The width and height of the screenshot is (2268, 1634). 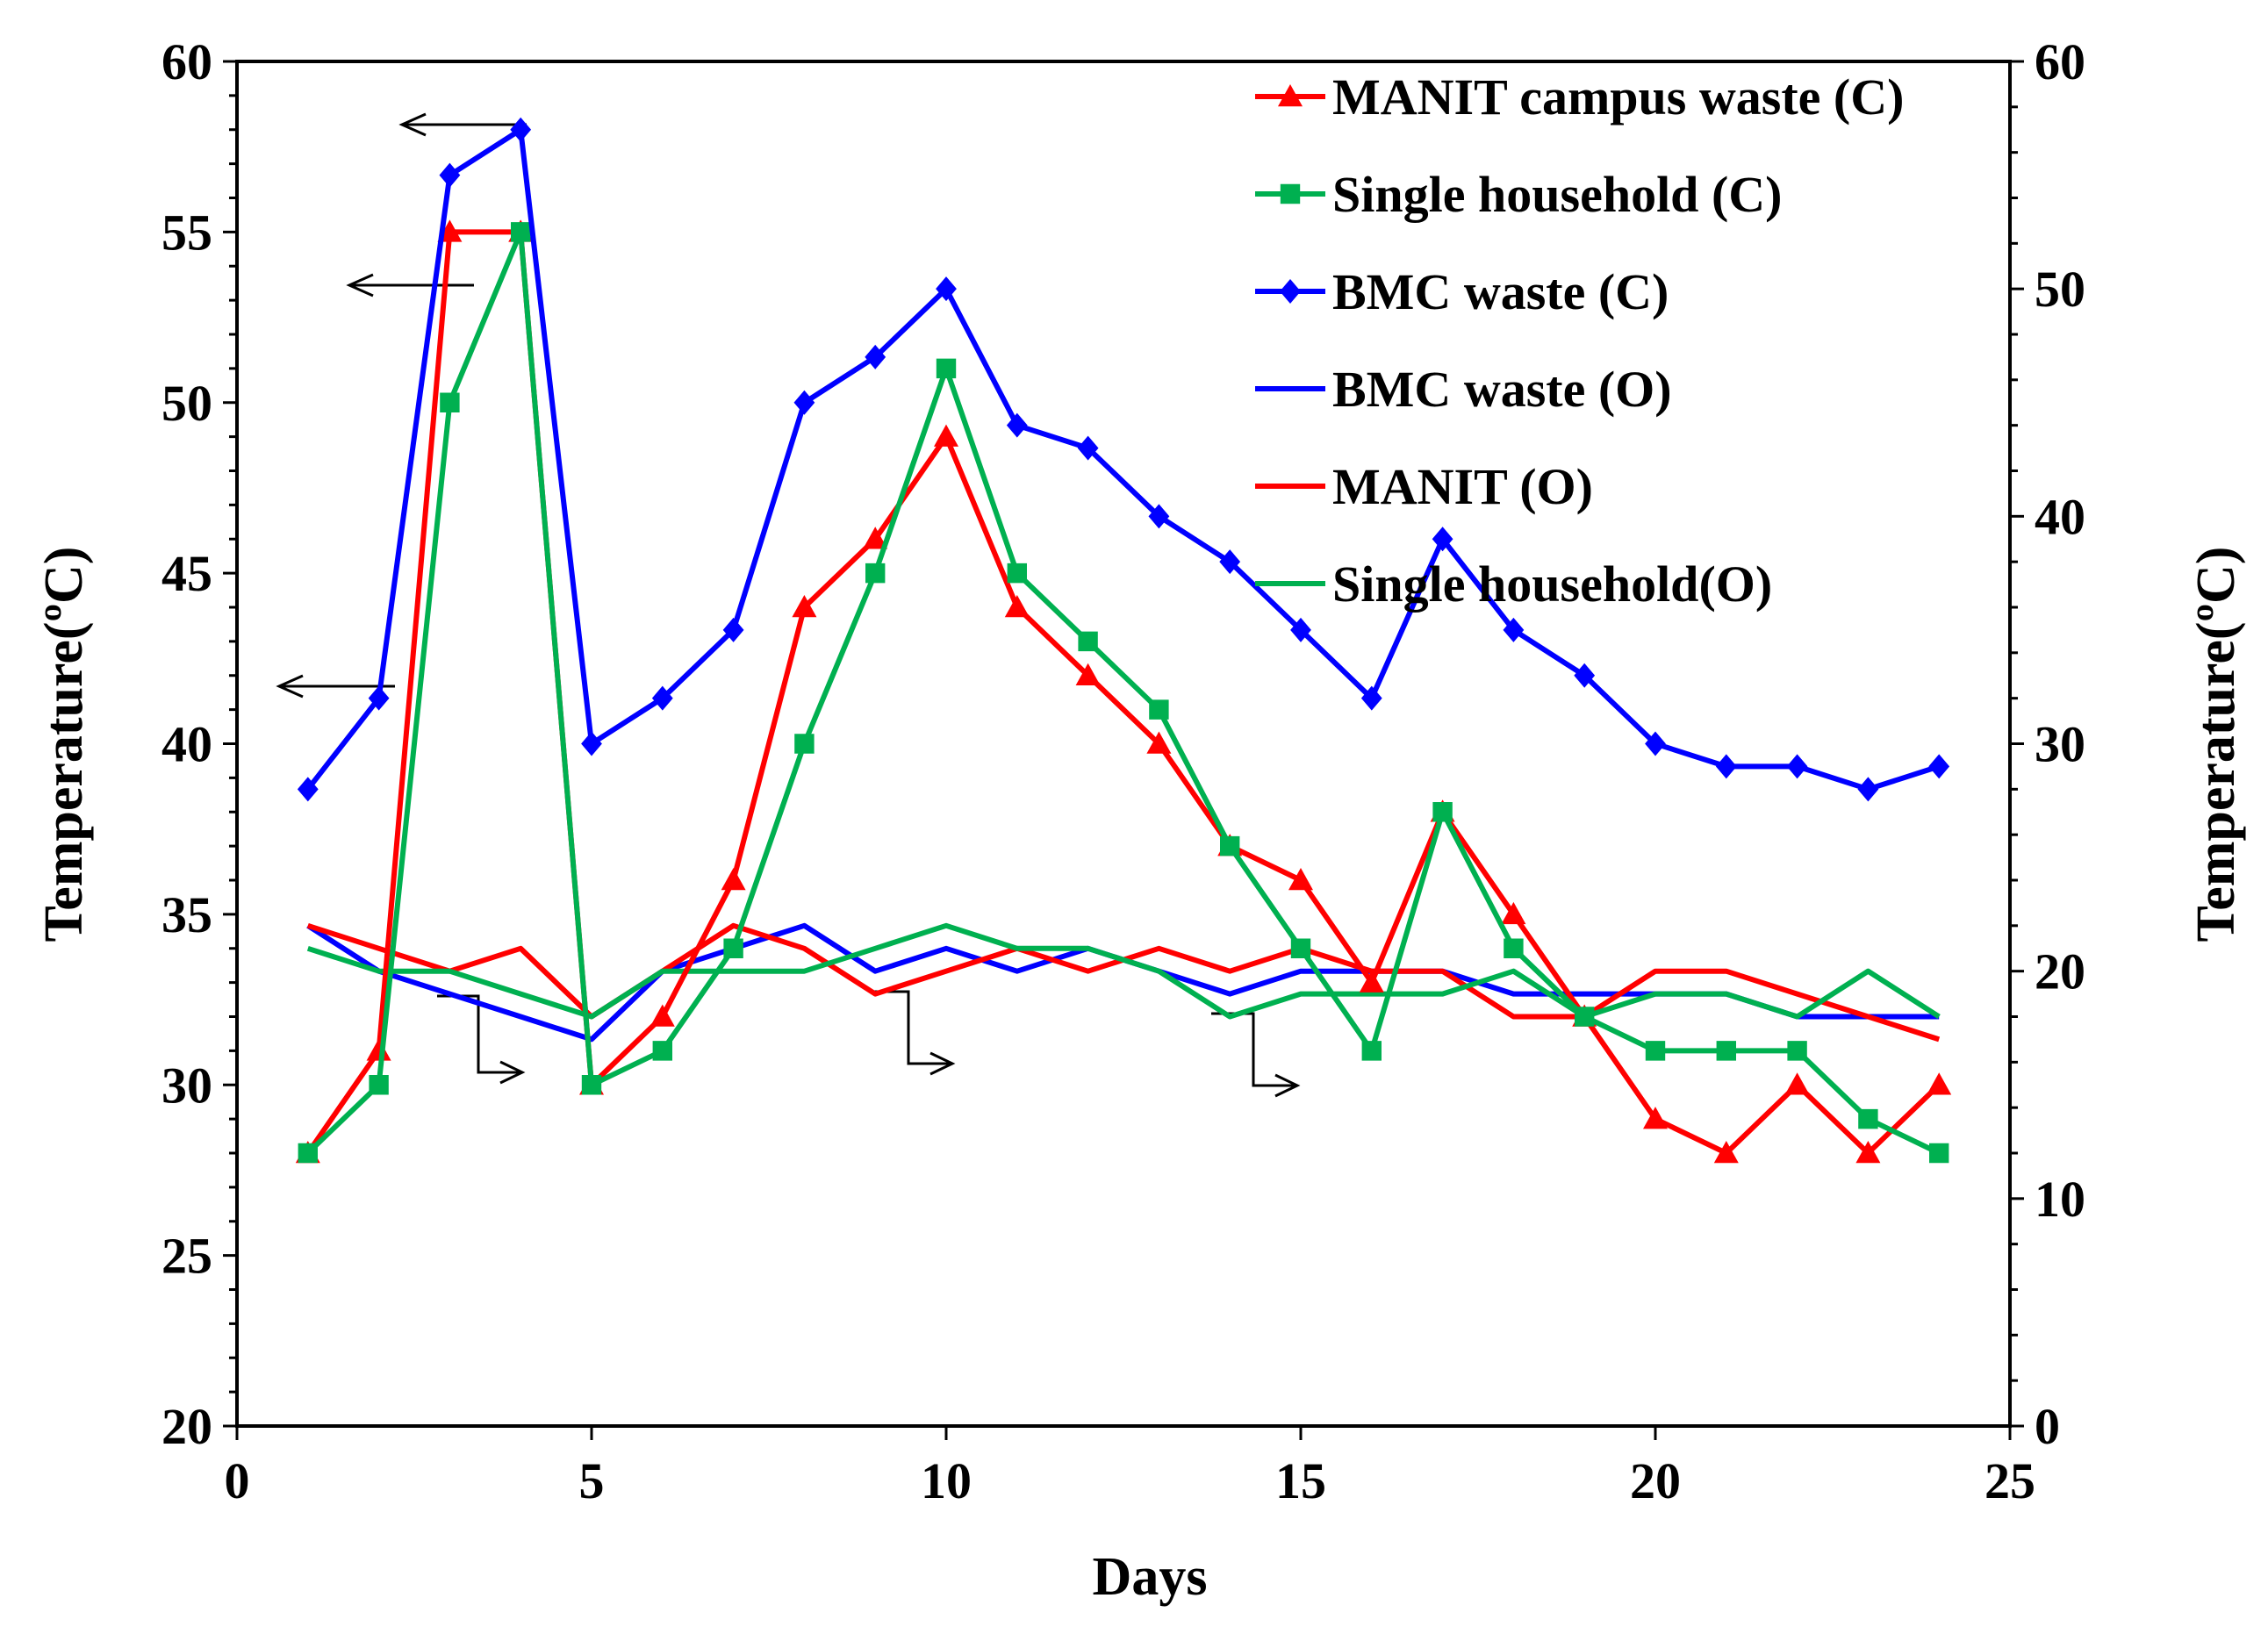 What do you see at coordinates (1502, 389) in the screenshot?
I see `legend-label-bmc-waste-o: BMC waste (O)` at bounding box center [1502, 389].